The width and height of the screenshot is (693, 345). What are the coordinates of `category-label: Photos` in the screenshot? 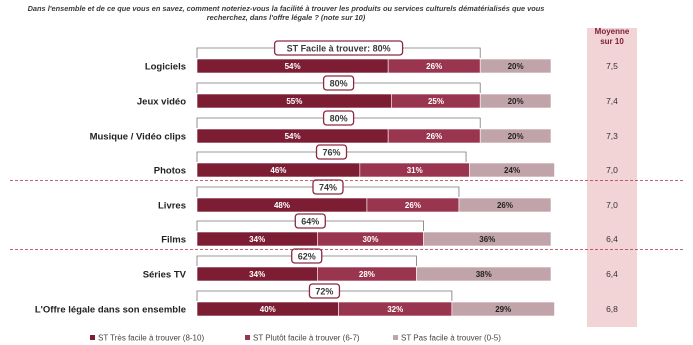 It's located at (170, 171).